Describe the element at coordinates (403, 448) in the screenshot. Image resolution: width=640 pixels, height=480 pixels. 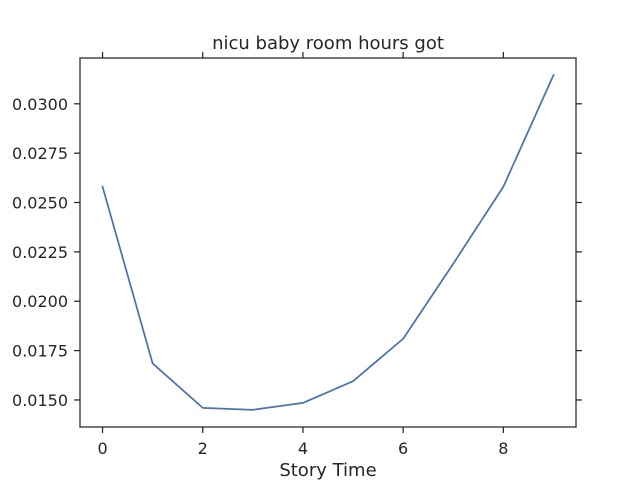
I see `x-tick-label: 6` at that location.